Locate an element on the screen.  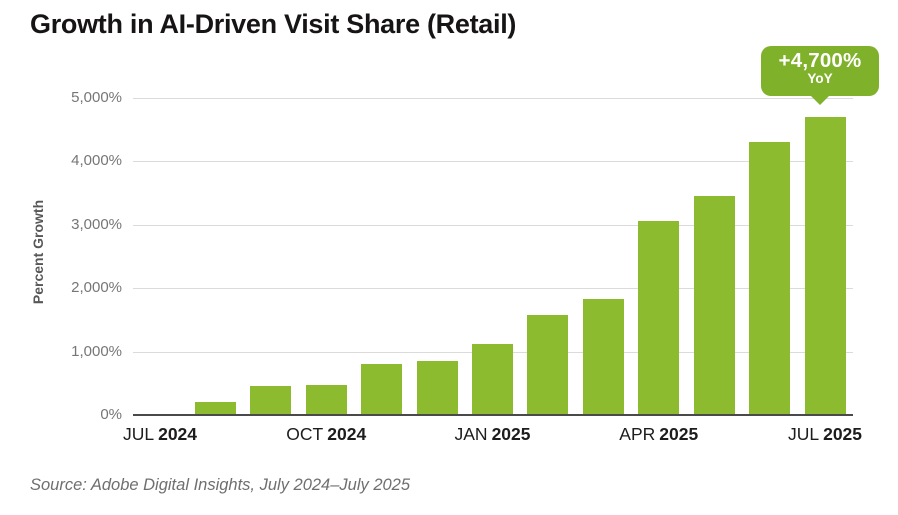
callout-period: YoY is located at coordinates (820, 78).